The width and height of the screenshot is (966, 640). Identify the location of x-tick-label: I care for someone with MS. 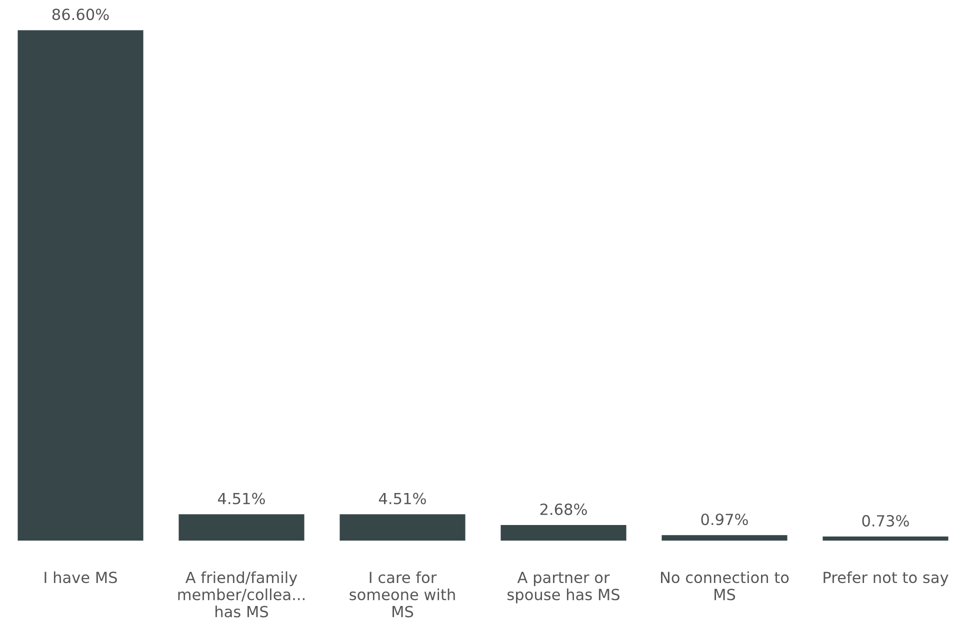
(402, 594).